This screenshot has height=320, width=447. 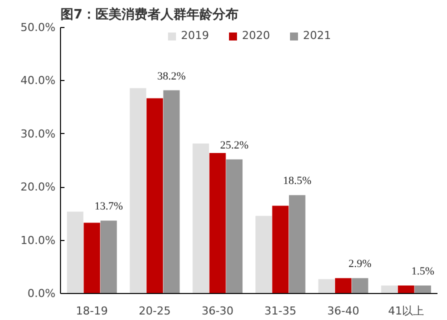 What do you see at coordinates (297, 181) in the screenshot?
I see `data-label: 18.5%` at bounding box center [297, 181].